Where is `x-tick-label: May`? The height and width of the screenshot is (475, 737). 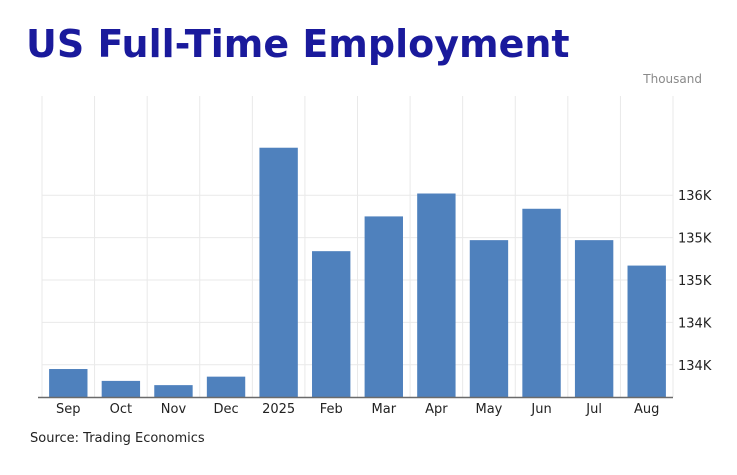
x-tick-label: May is located at coordinates (489, 409).